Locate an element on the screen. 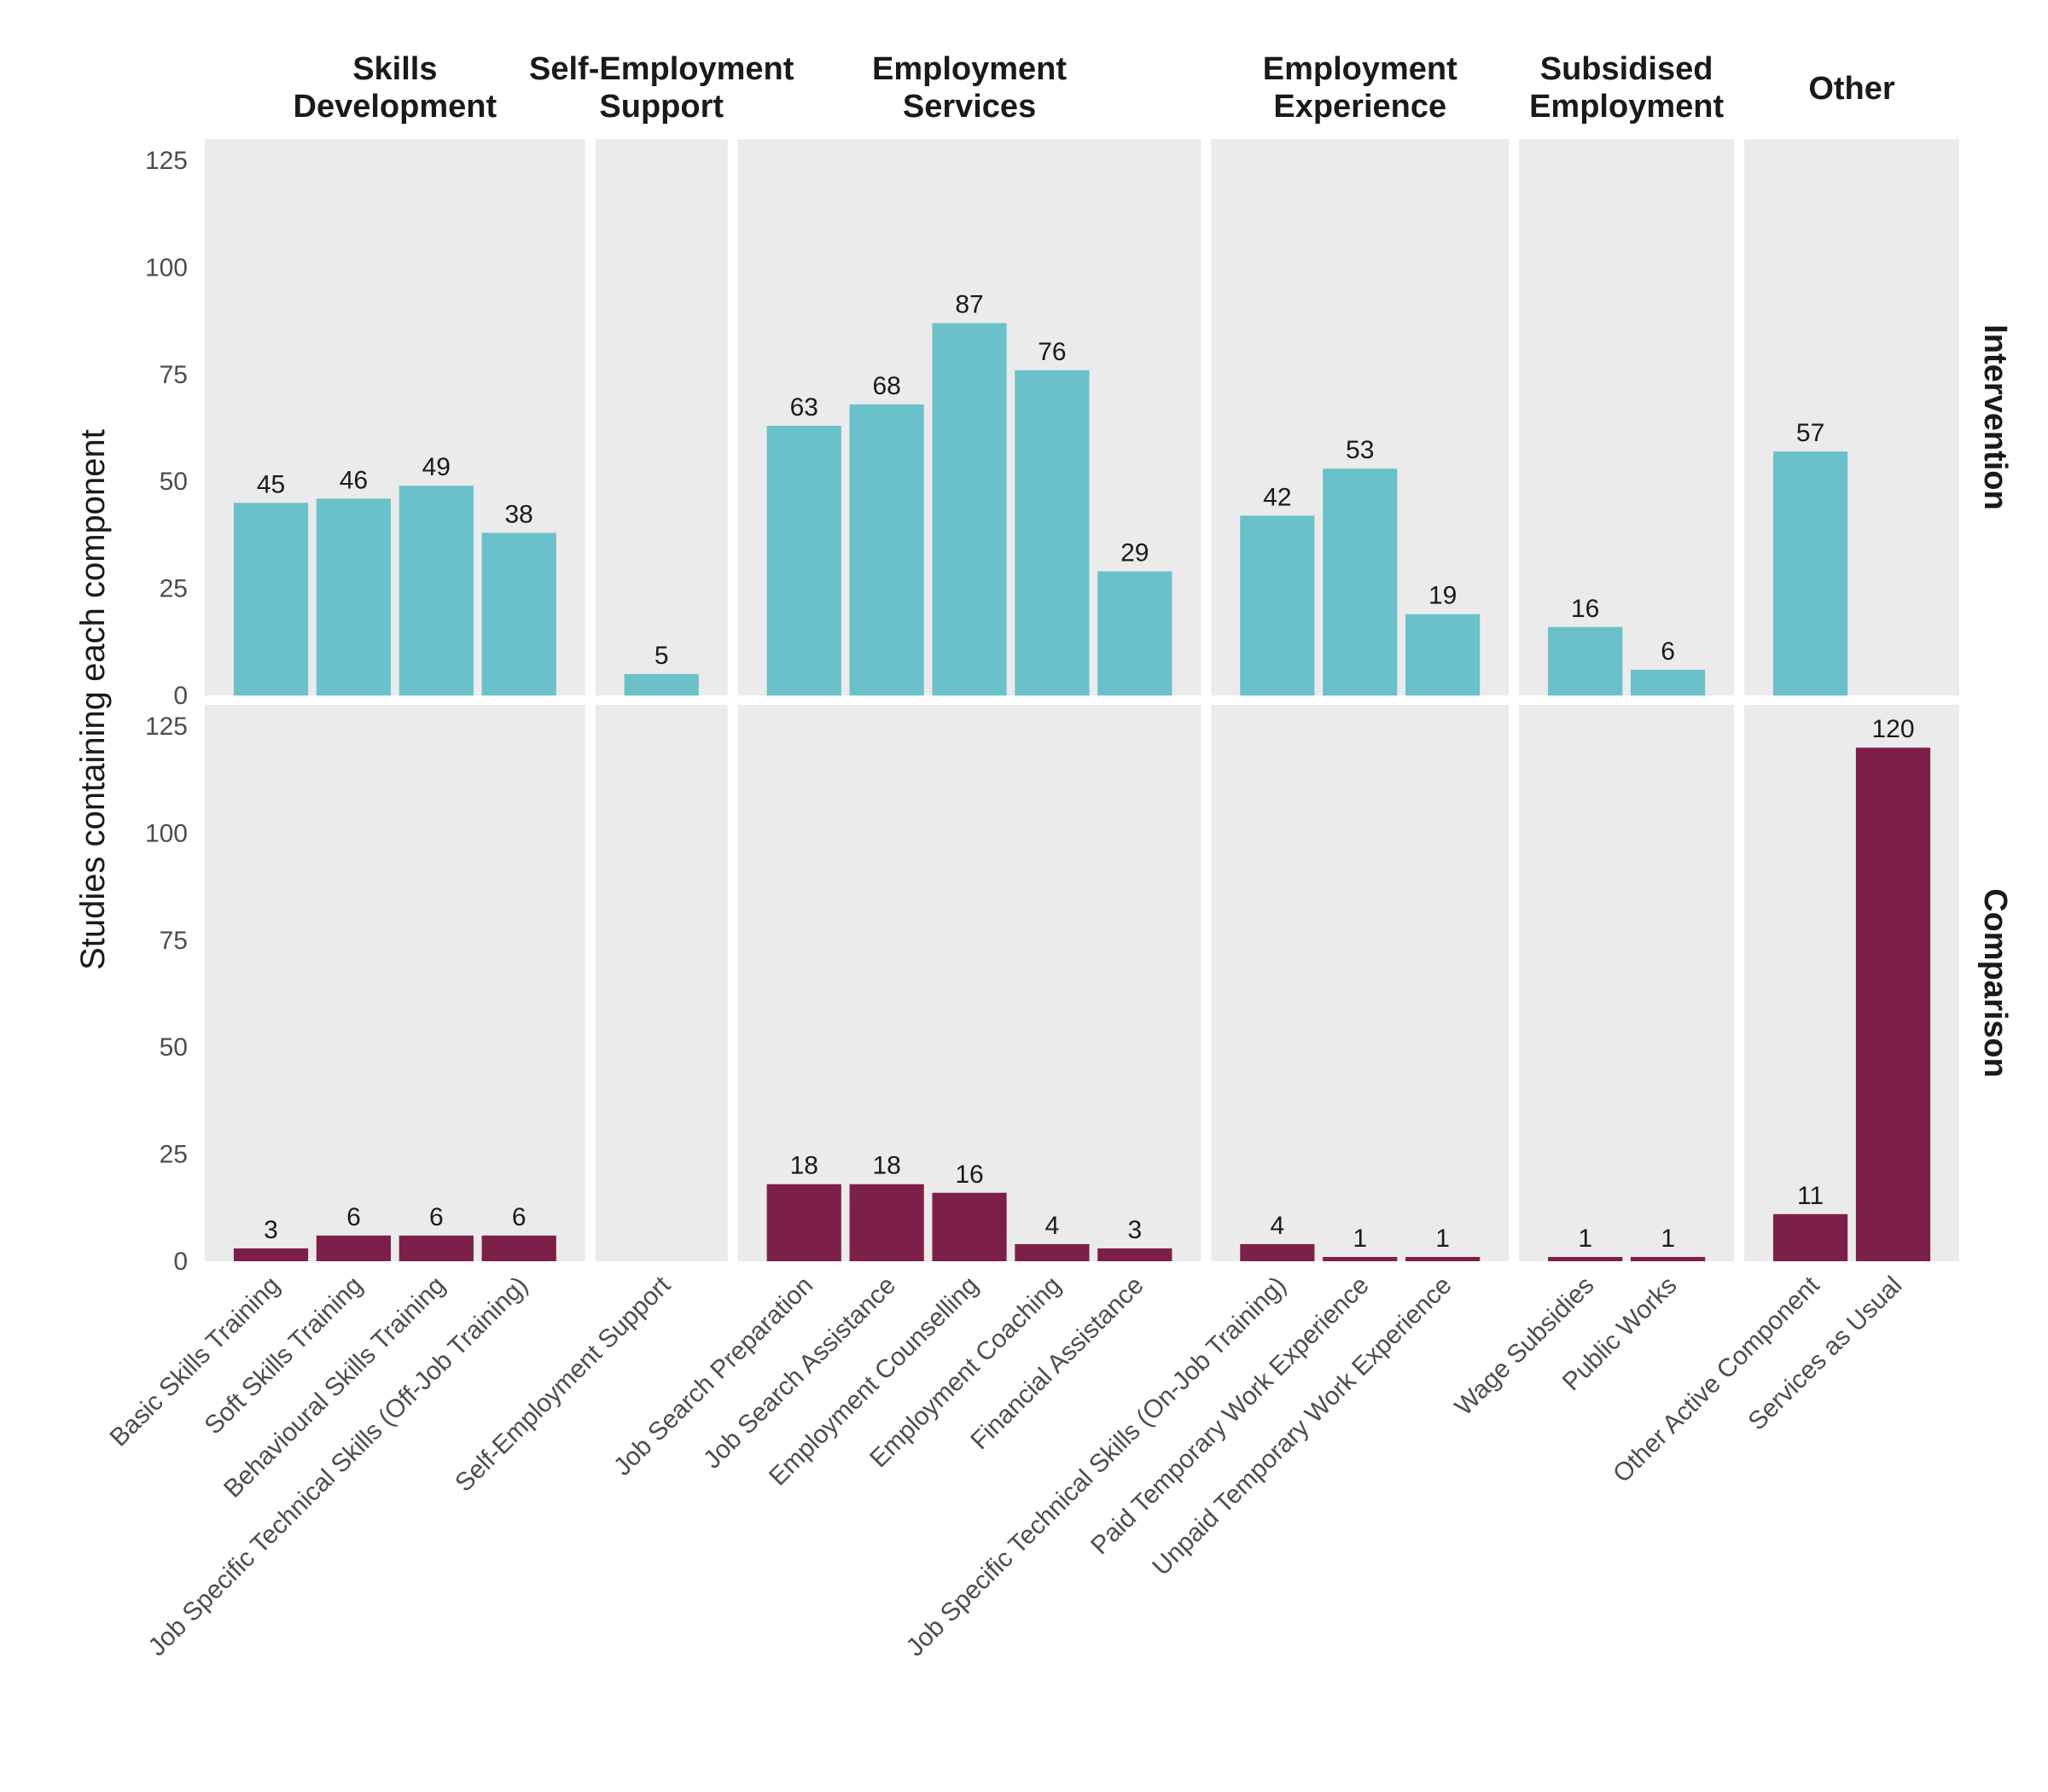 This screenshot has height=1792, width=2048. value-label-intervention-job-search-preparation: 63 is located at coordinates (804, 407).